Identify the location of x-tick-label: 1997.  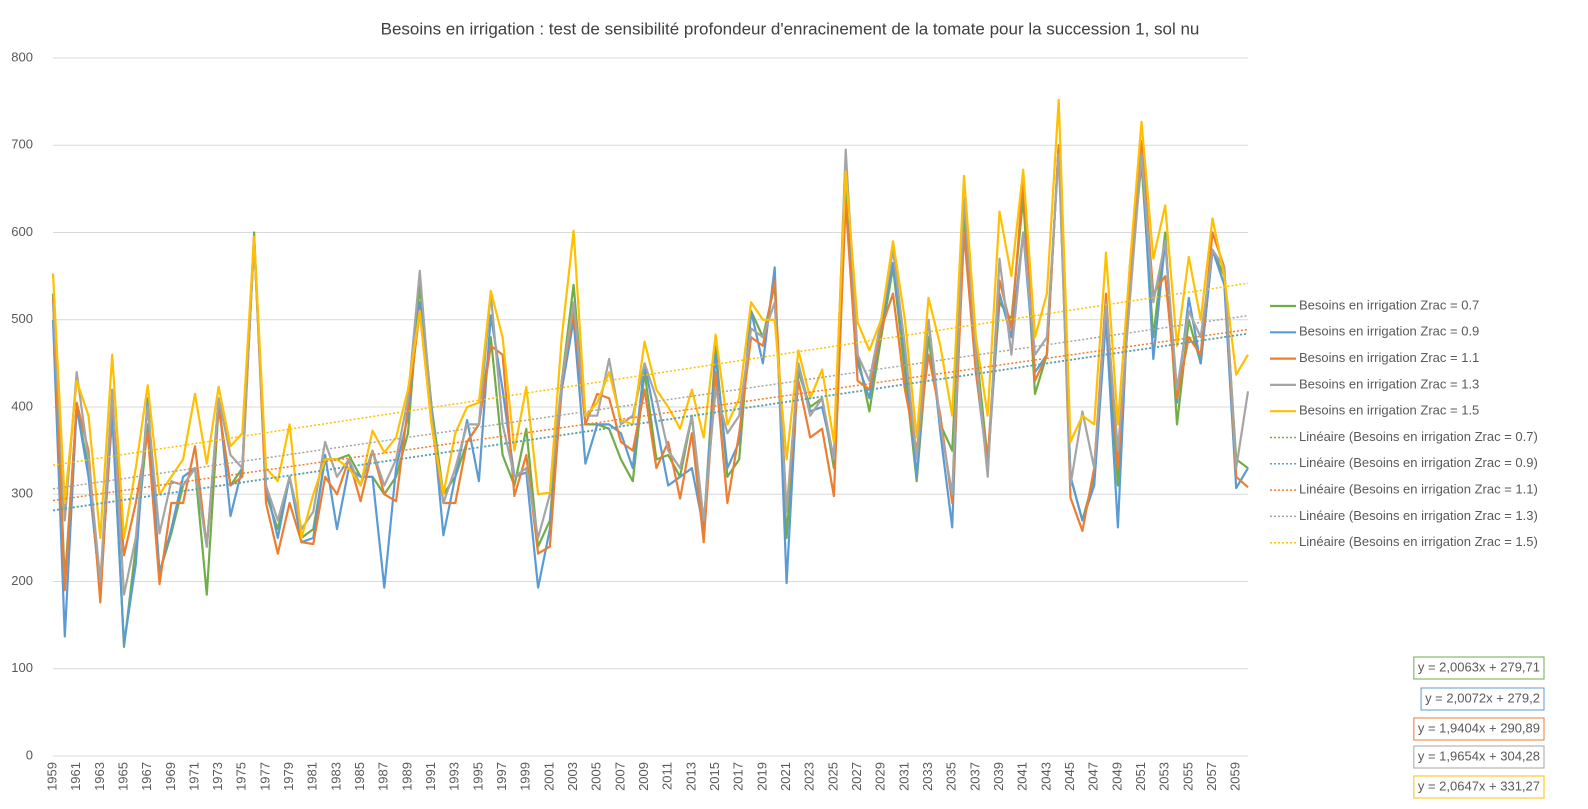
(501, 776).